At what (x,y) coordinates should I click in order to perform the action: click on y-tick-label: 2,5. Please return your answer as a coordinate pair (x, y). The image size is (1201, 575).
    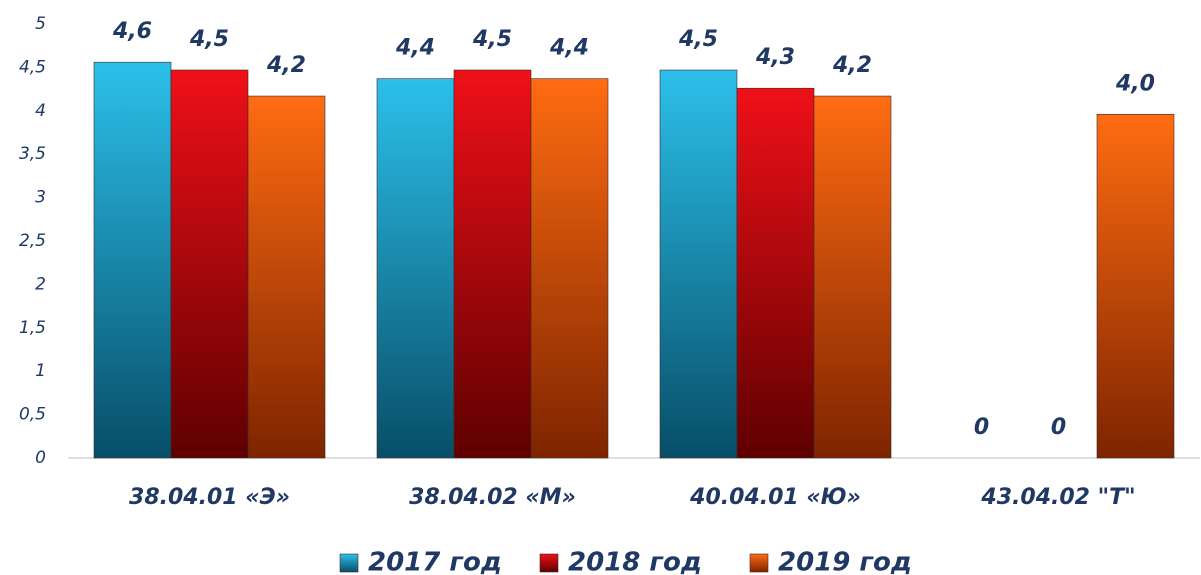
    Looking at the image, I should click on (32, 241).